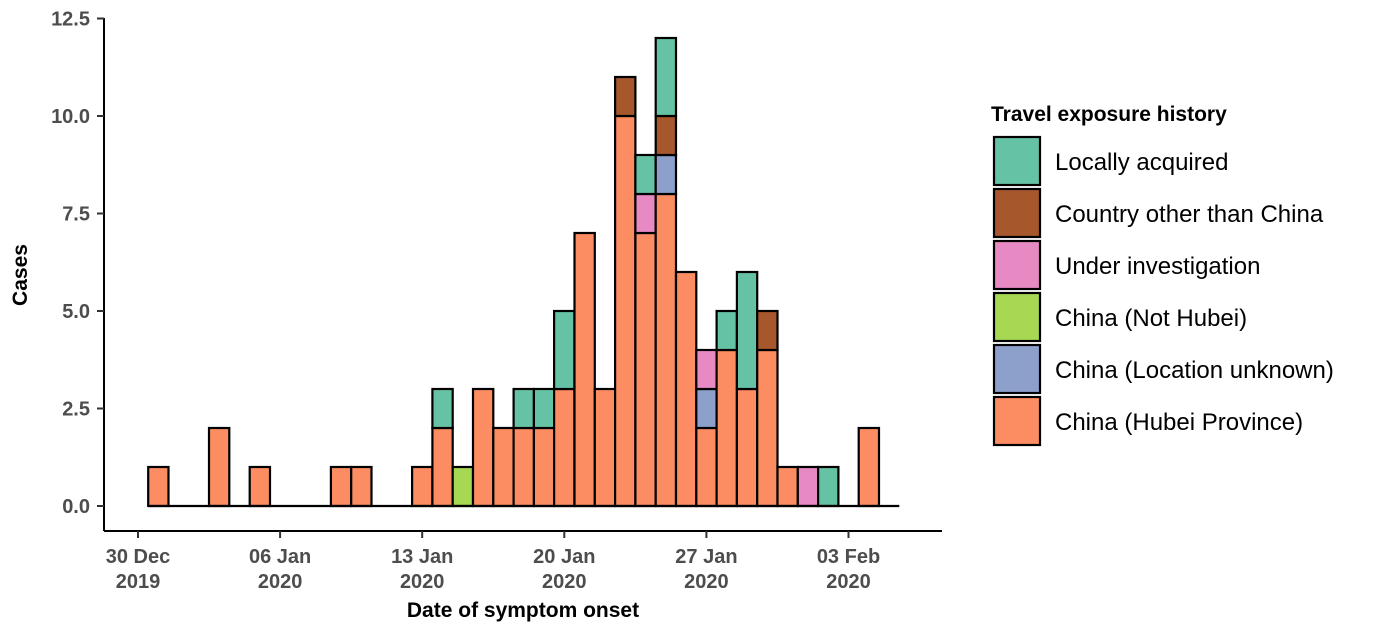 The image size is (1377, 623). I want to click on legend-label: Country other than China, so click(1189, 214).